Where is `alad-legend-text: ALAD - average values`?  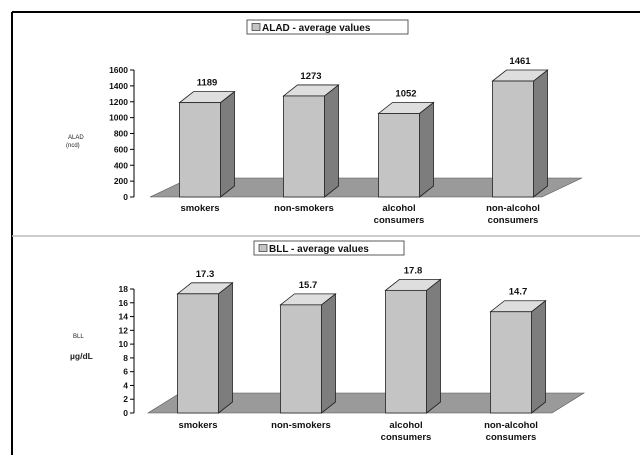
alad-legend-text: ALAD - average values is located at coordinates (316, 28).